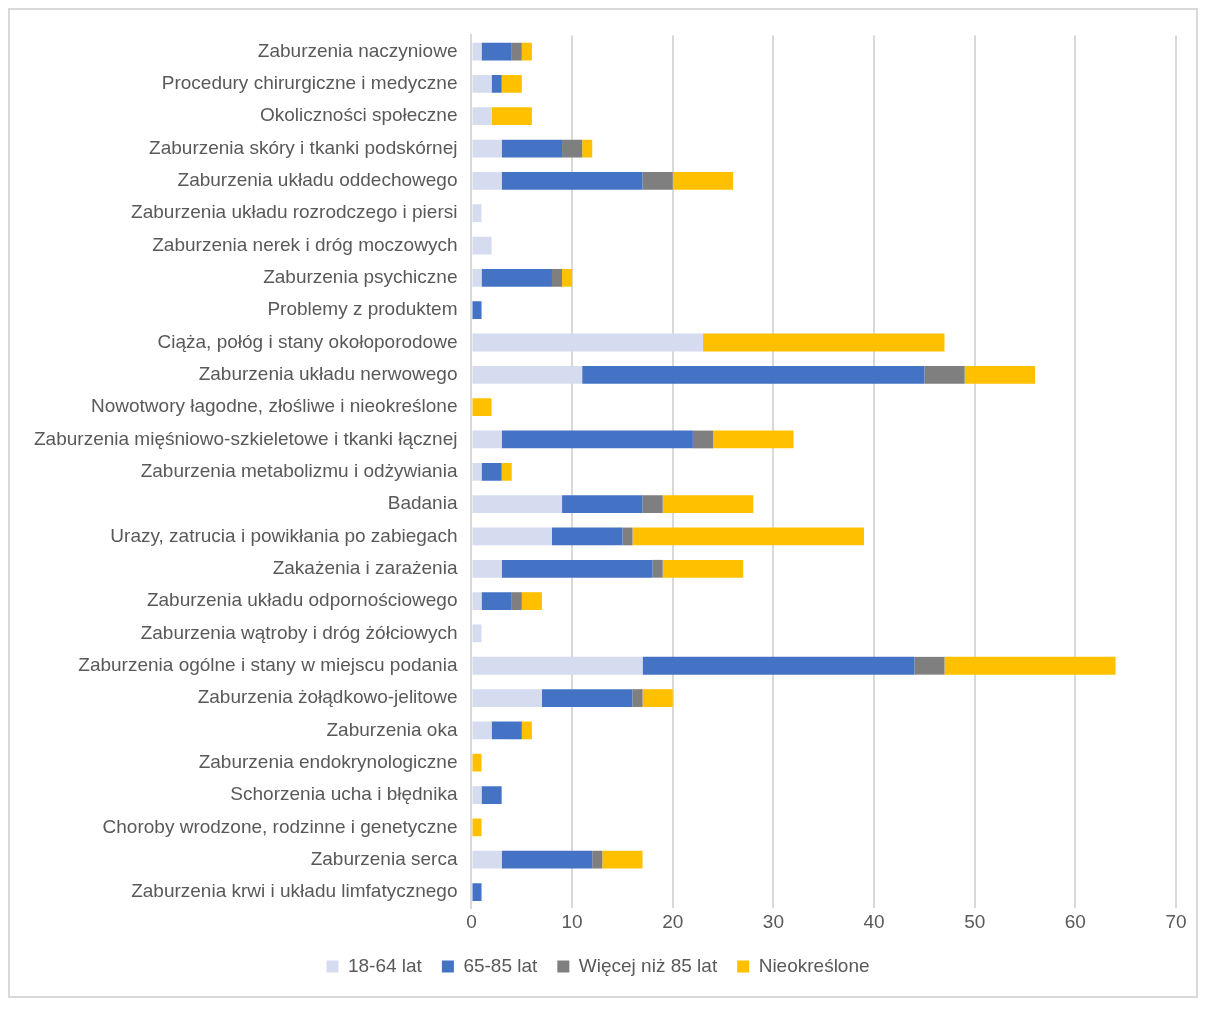  I want to click on x-tick-label: 30, so click(773, 921).